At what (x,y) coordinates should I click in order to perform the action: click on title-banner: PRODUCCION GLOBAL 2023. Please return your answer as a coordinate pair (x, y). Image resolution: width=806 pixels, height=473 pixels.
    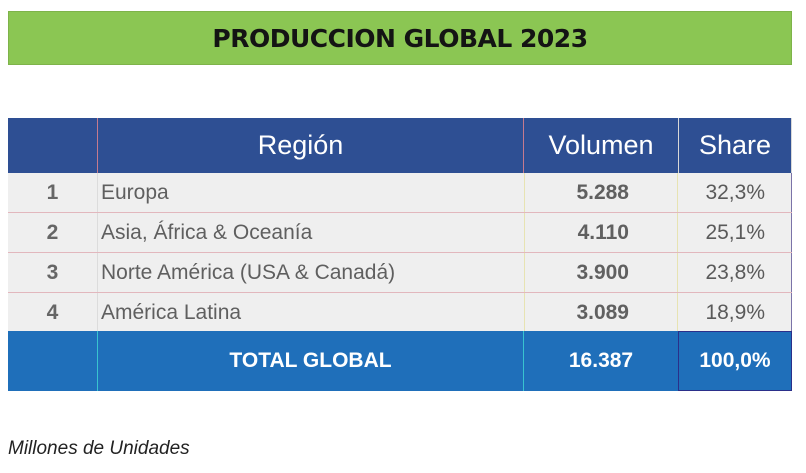
    Looking at the image, I should click on (400, 38).